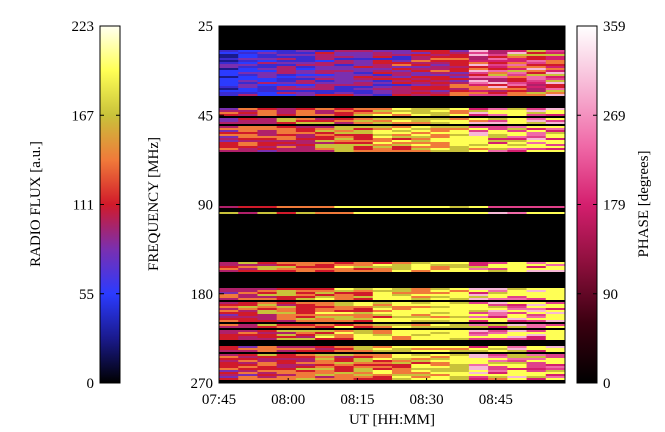 The image size is (665, 432). I want to click on phase-tick-label: 179, so click(614, 206).